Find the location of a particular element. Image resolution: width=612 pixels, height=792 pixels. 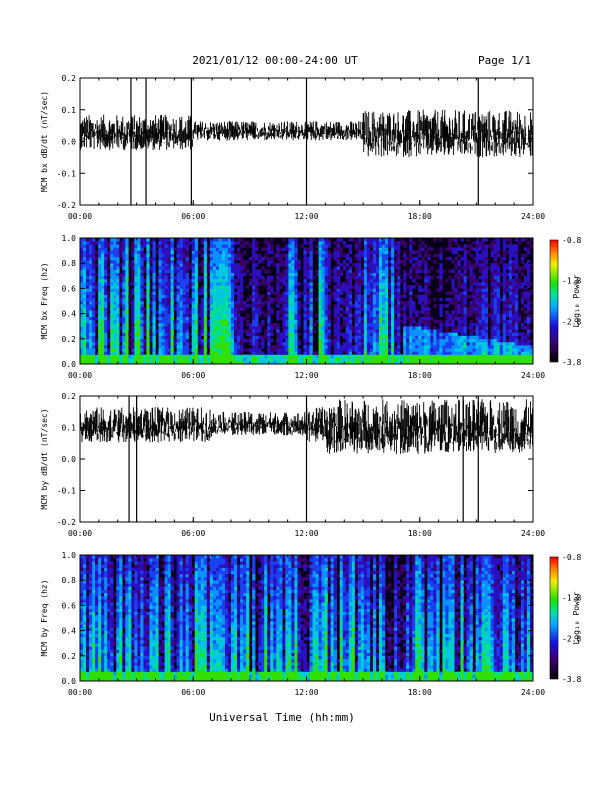

y-tick-label: -0.2 is located at coordinates (66, 205).